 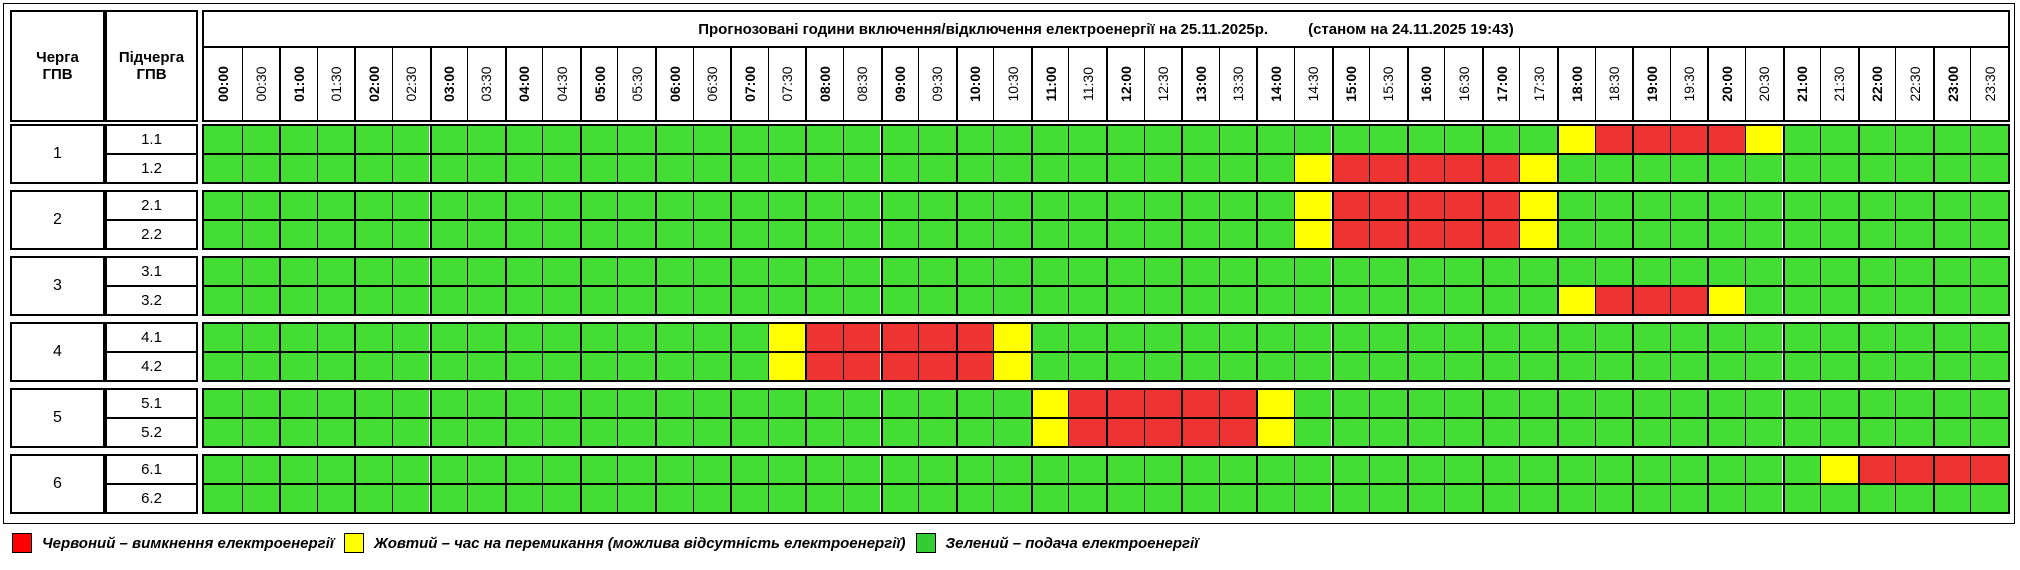 I want to click on schedule-group-grid, so click(x=1106, y=418).